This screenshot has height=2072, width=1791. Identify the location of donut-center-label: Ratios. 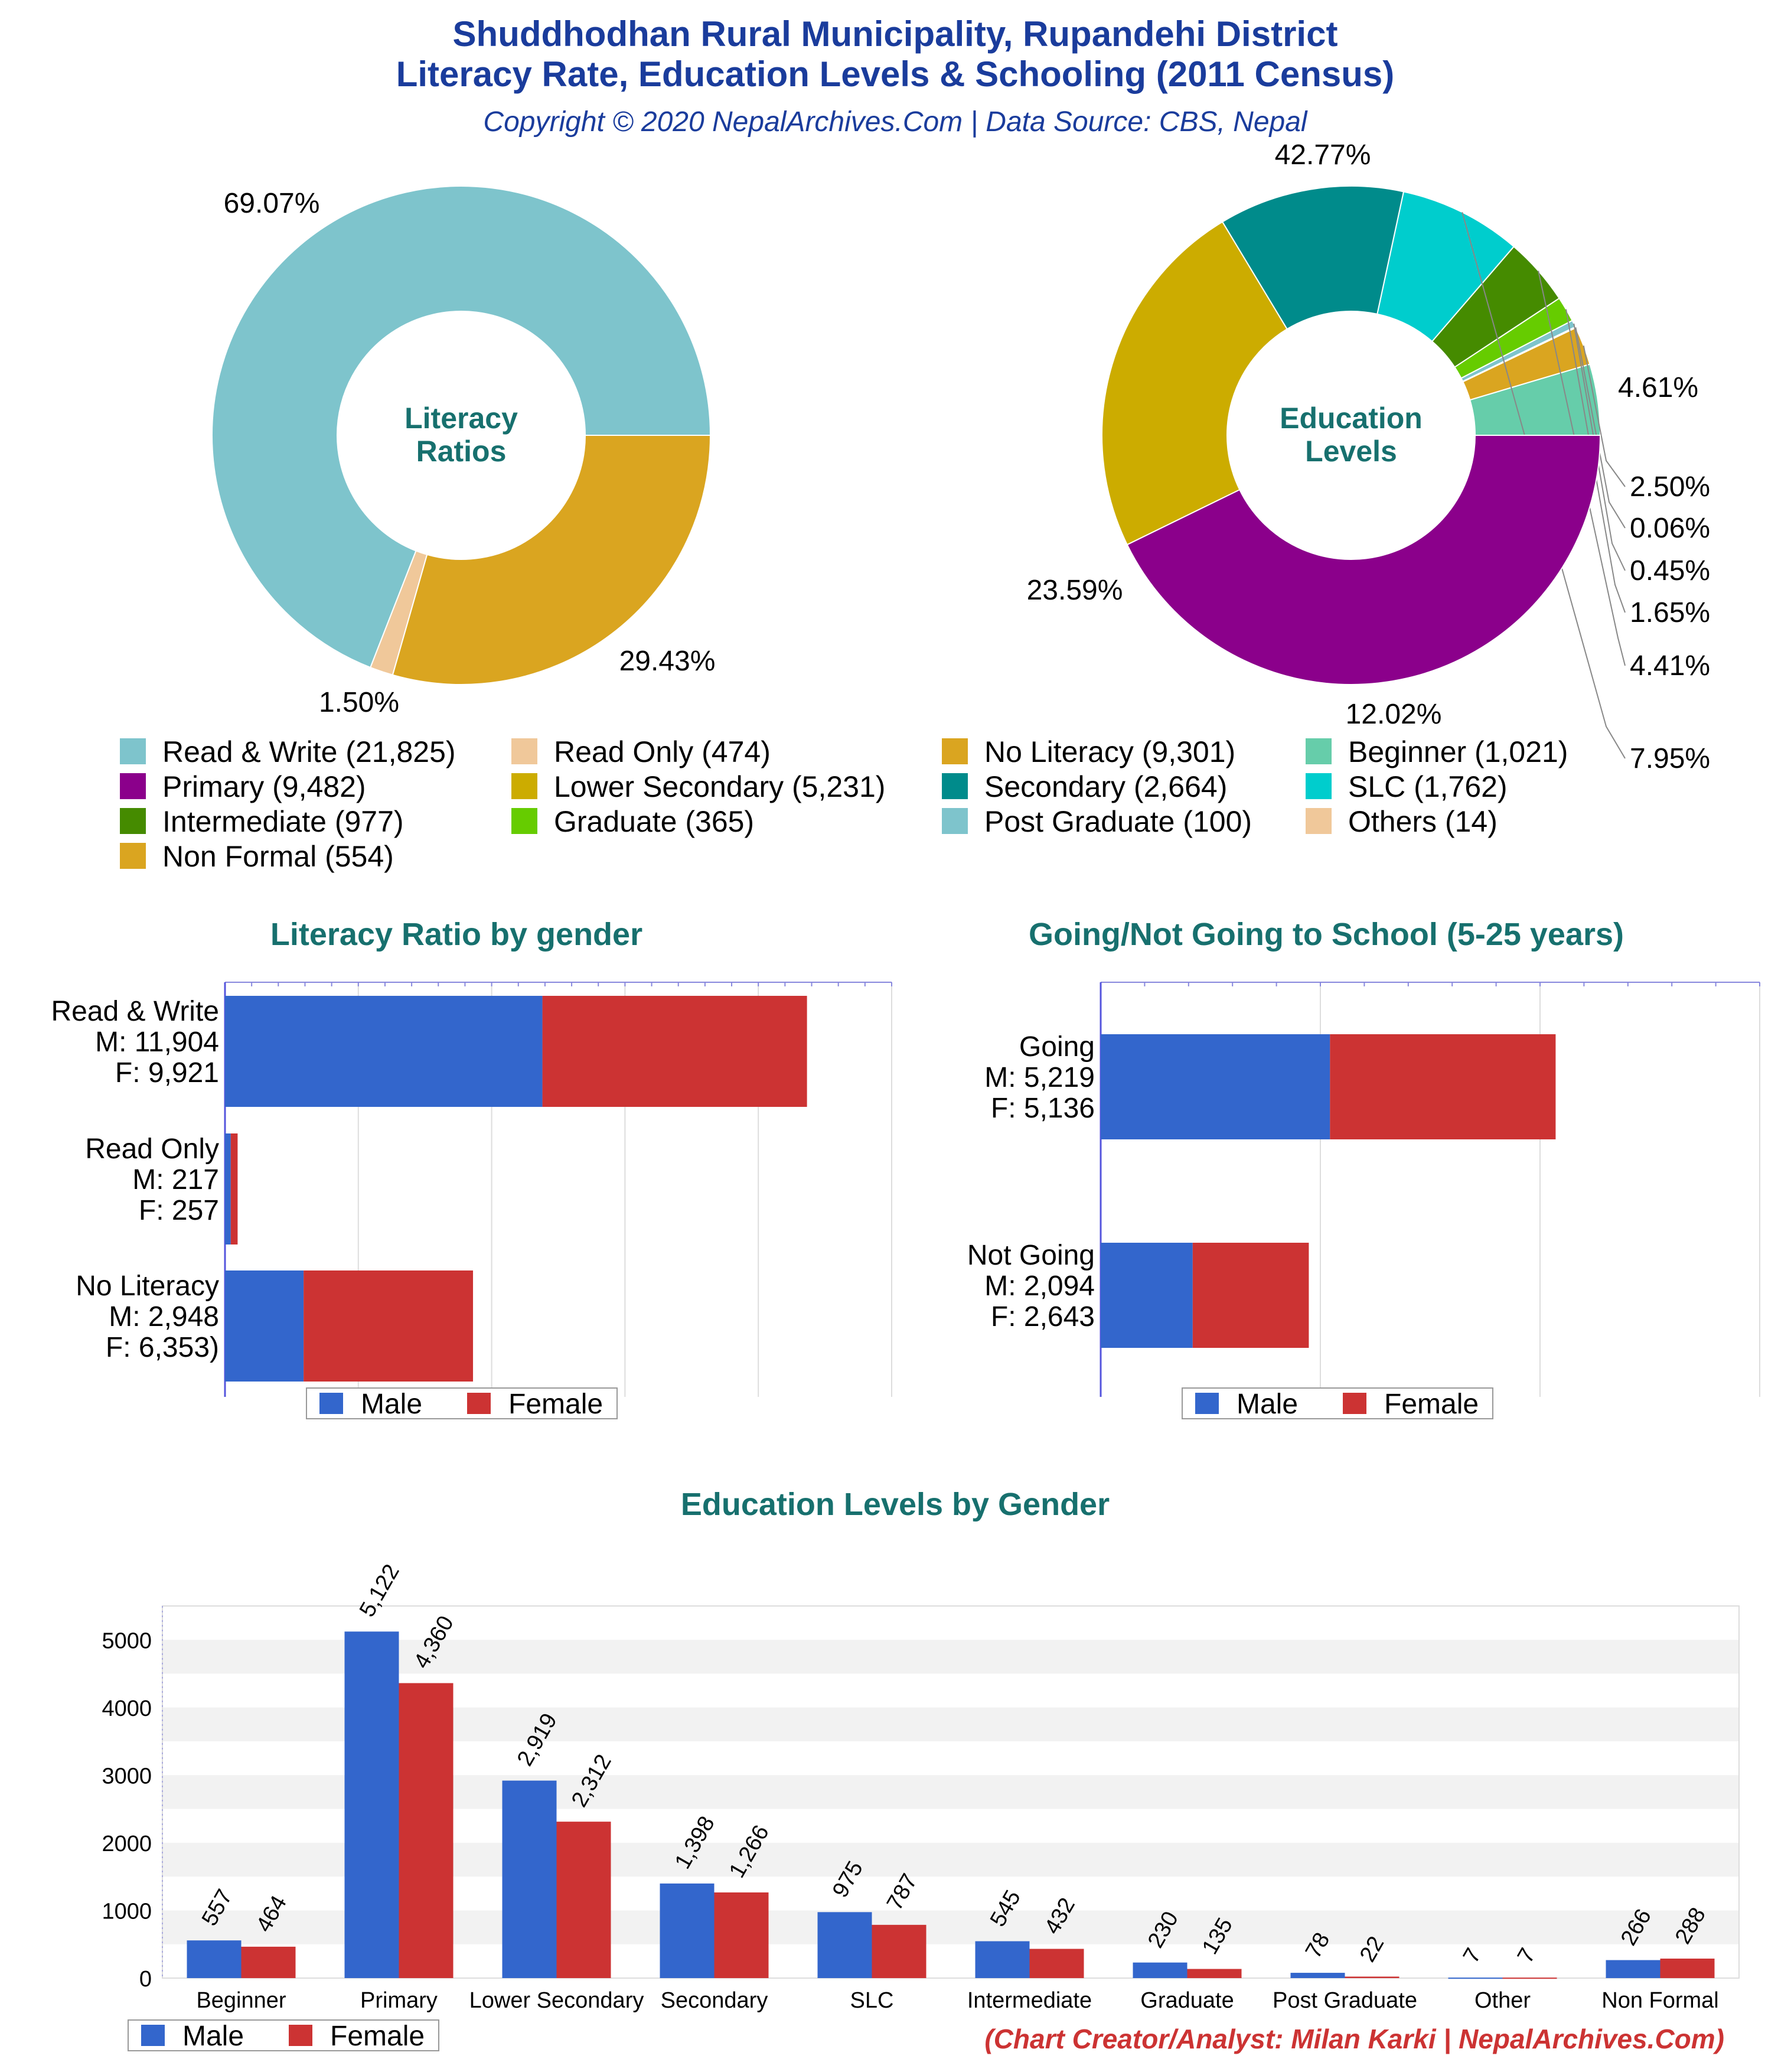
(461, 451).